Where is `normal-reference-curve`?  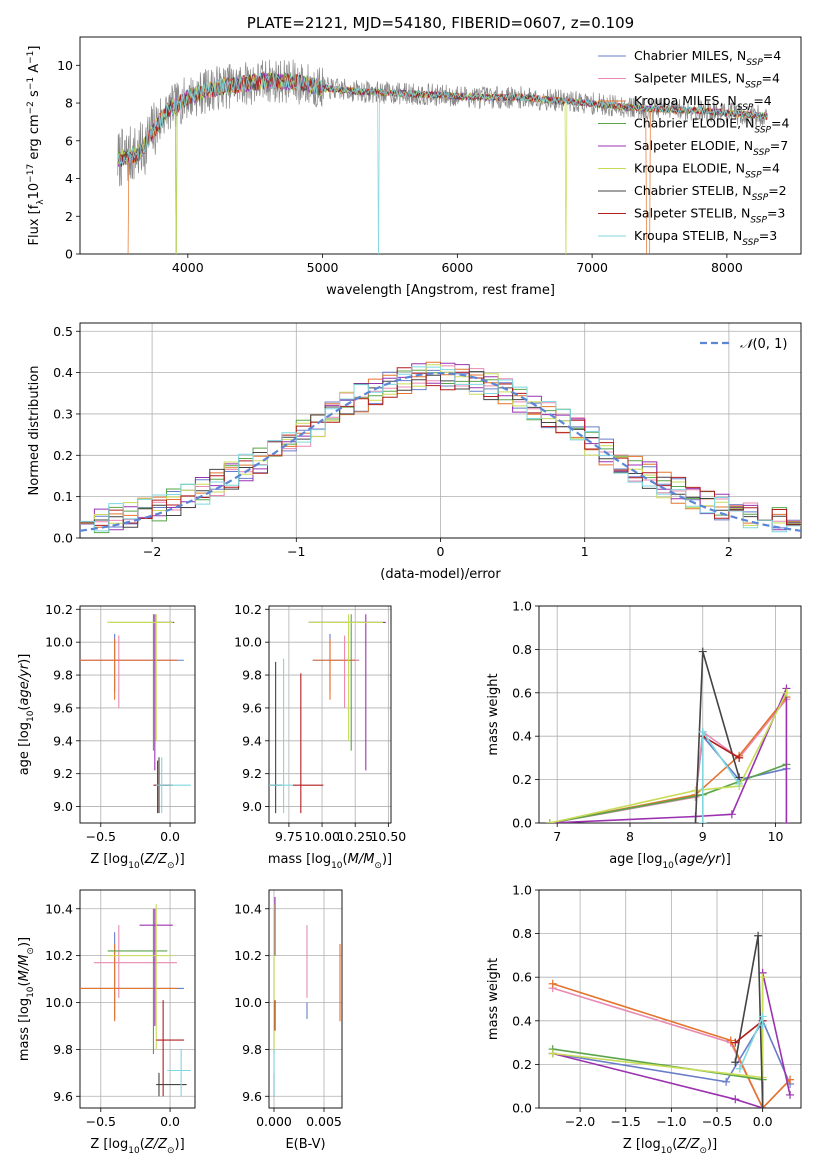 normal-reference-curve is located at coordinates (440, 451).